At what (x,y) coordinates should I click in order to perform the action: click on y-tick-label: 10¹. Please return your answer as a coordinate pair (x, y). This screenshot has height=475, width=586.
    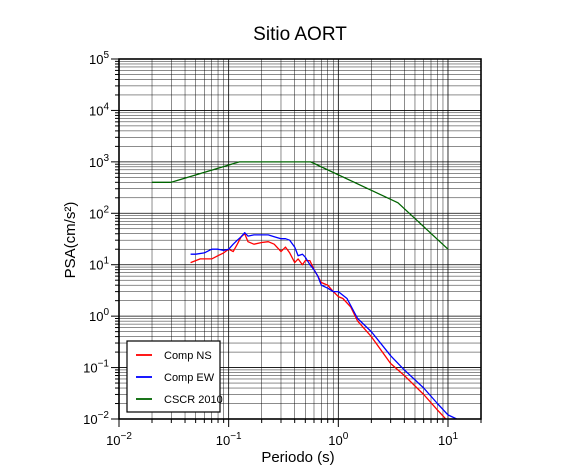
    Looking at the image, I should click on (99, 264).